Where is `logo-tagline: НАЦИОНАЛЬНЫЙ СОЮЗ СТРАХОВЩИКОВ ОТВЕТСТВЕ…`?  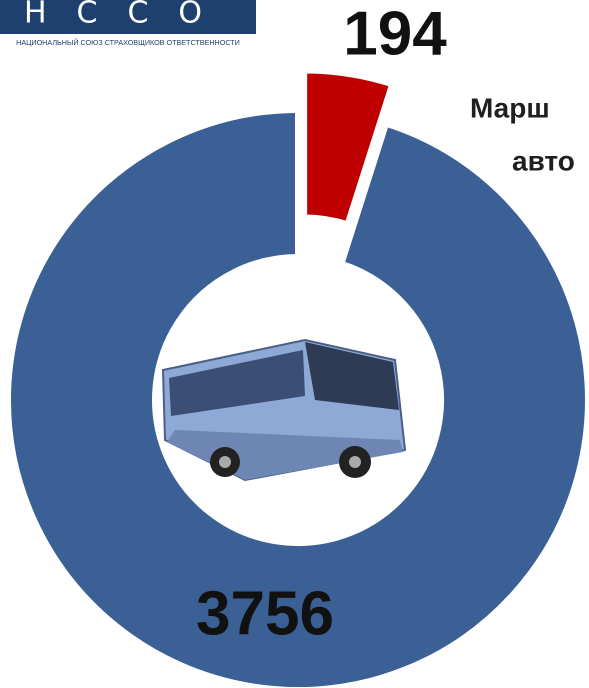 logo-tagline: НАЦИОНАЛЬНЫЙ СОЮЗ СТРАХОВЩИКОВ ОТВЕТСТВЕ… is located at coordinates (128, 42).